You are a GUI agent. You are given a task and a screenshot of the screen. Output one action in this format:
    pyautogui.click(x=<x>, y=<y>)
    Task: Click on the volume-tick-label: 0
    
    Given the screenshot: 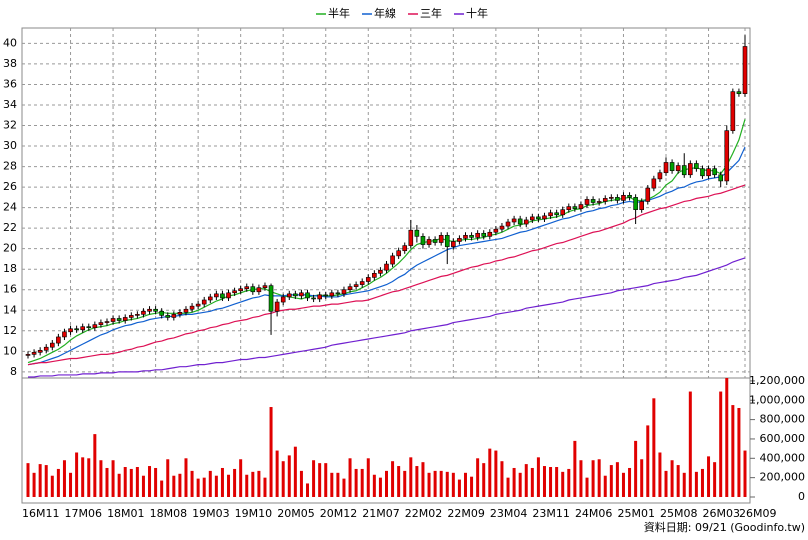 What is the action you would take?
    pyautogui.click(x=801, y=496)
    